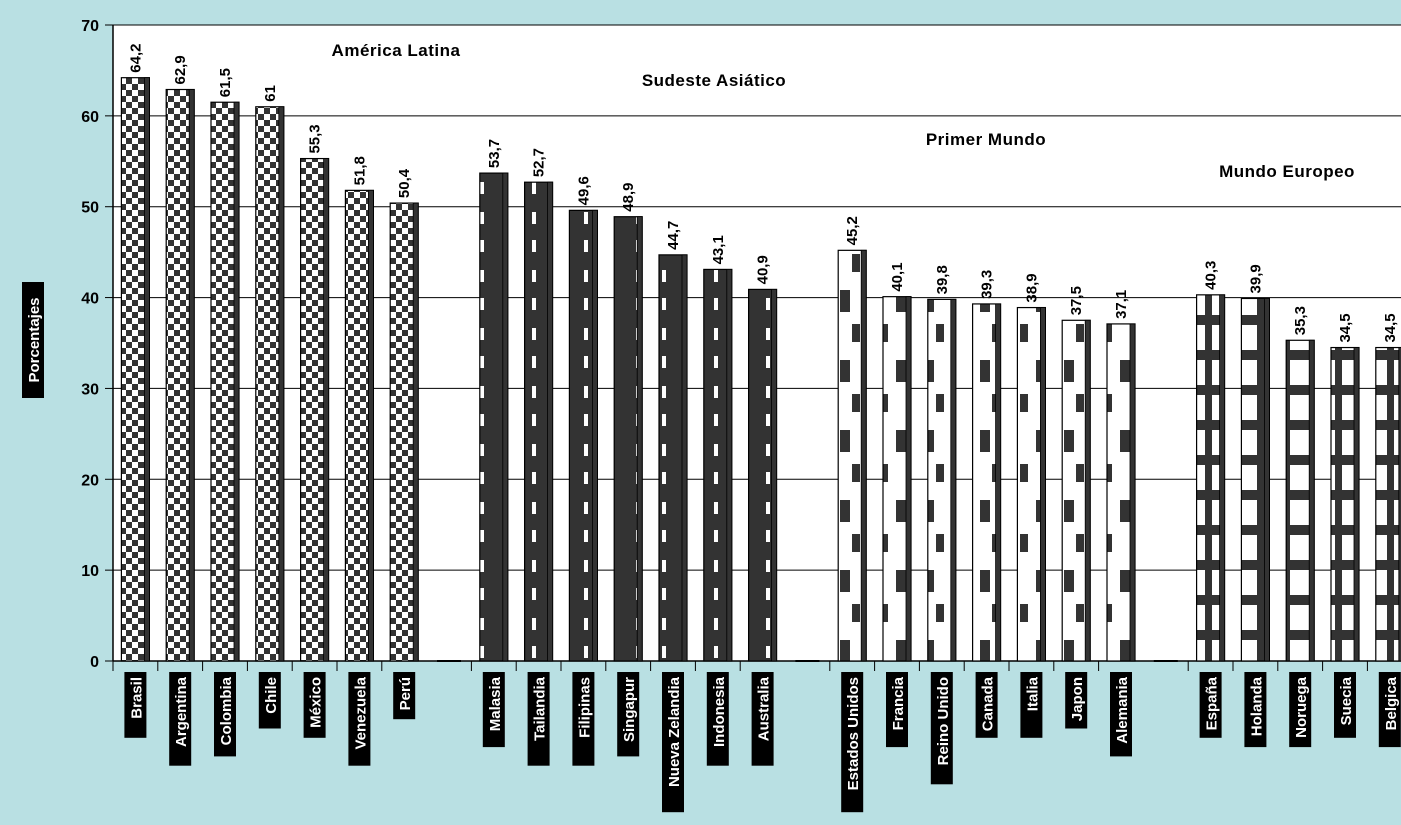  Describe the element at coordinates (494, 153) in the screenshot. I see `value-label: 53,7` at that location.